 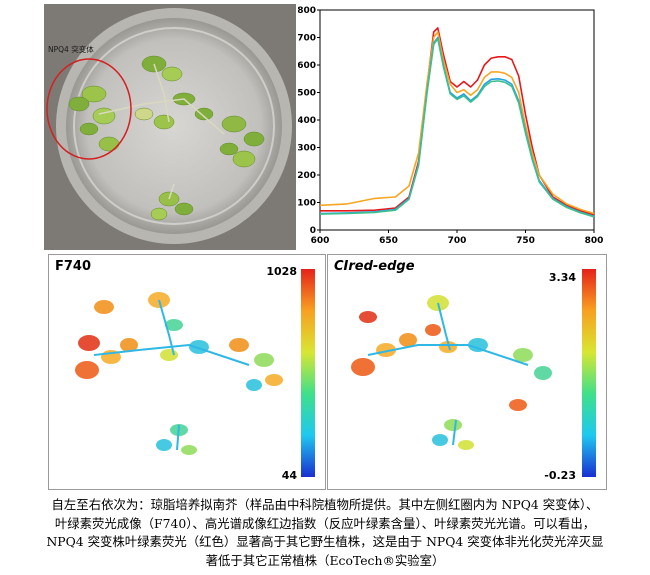 What do you see at coordinates (560, 475) in the screenshot?
I see `cired-edge-colorbar-min: -0.23` at bounding box center [560, 475].